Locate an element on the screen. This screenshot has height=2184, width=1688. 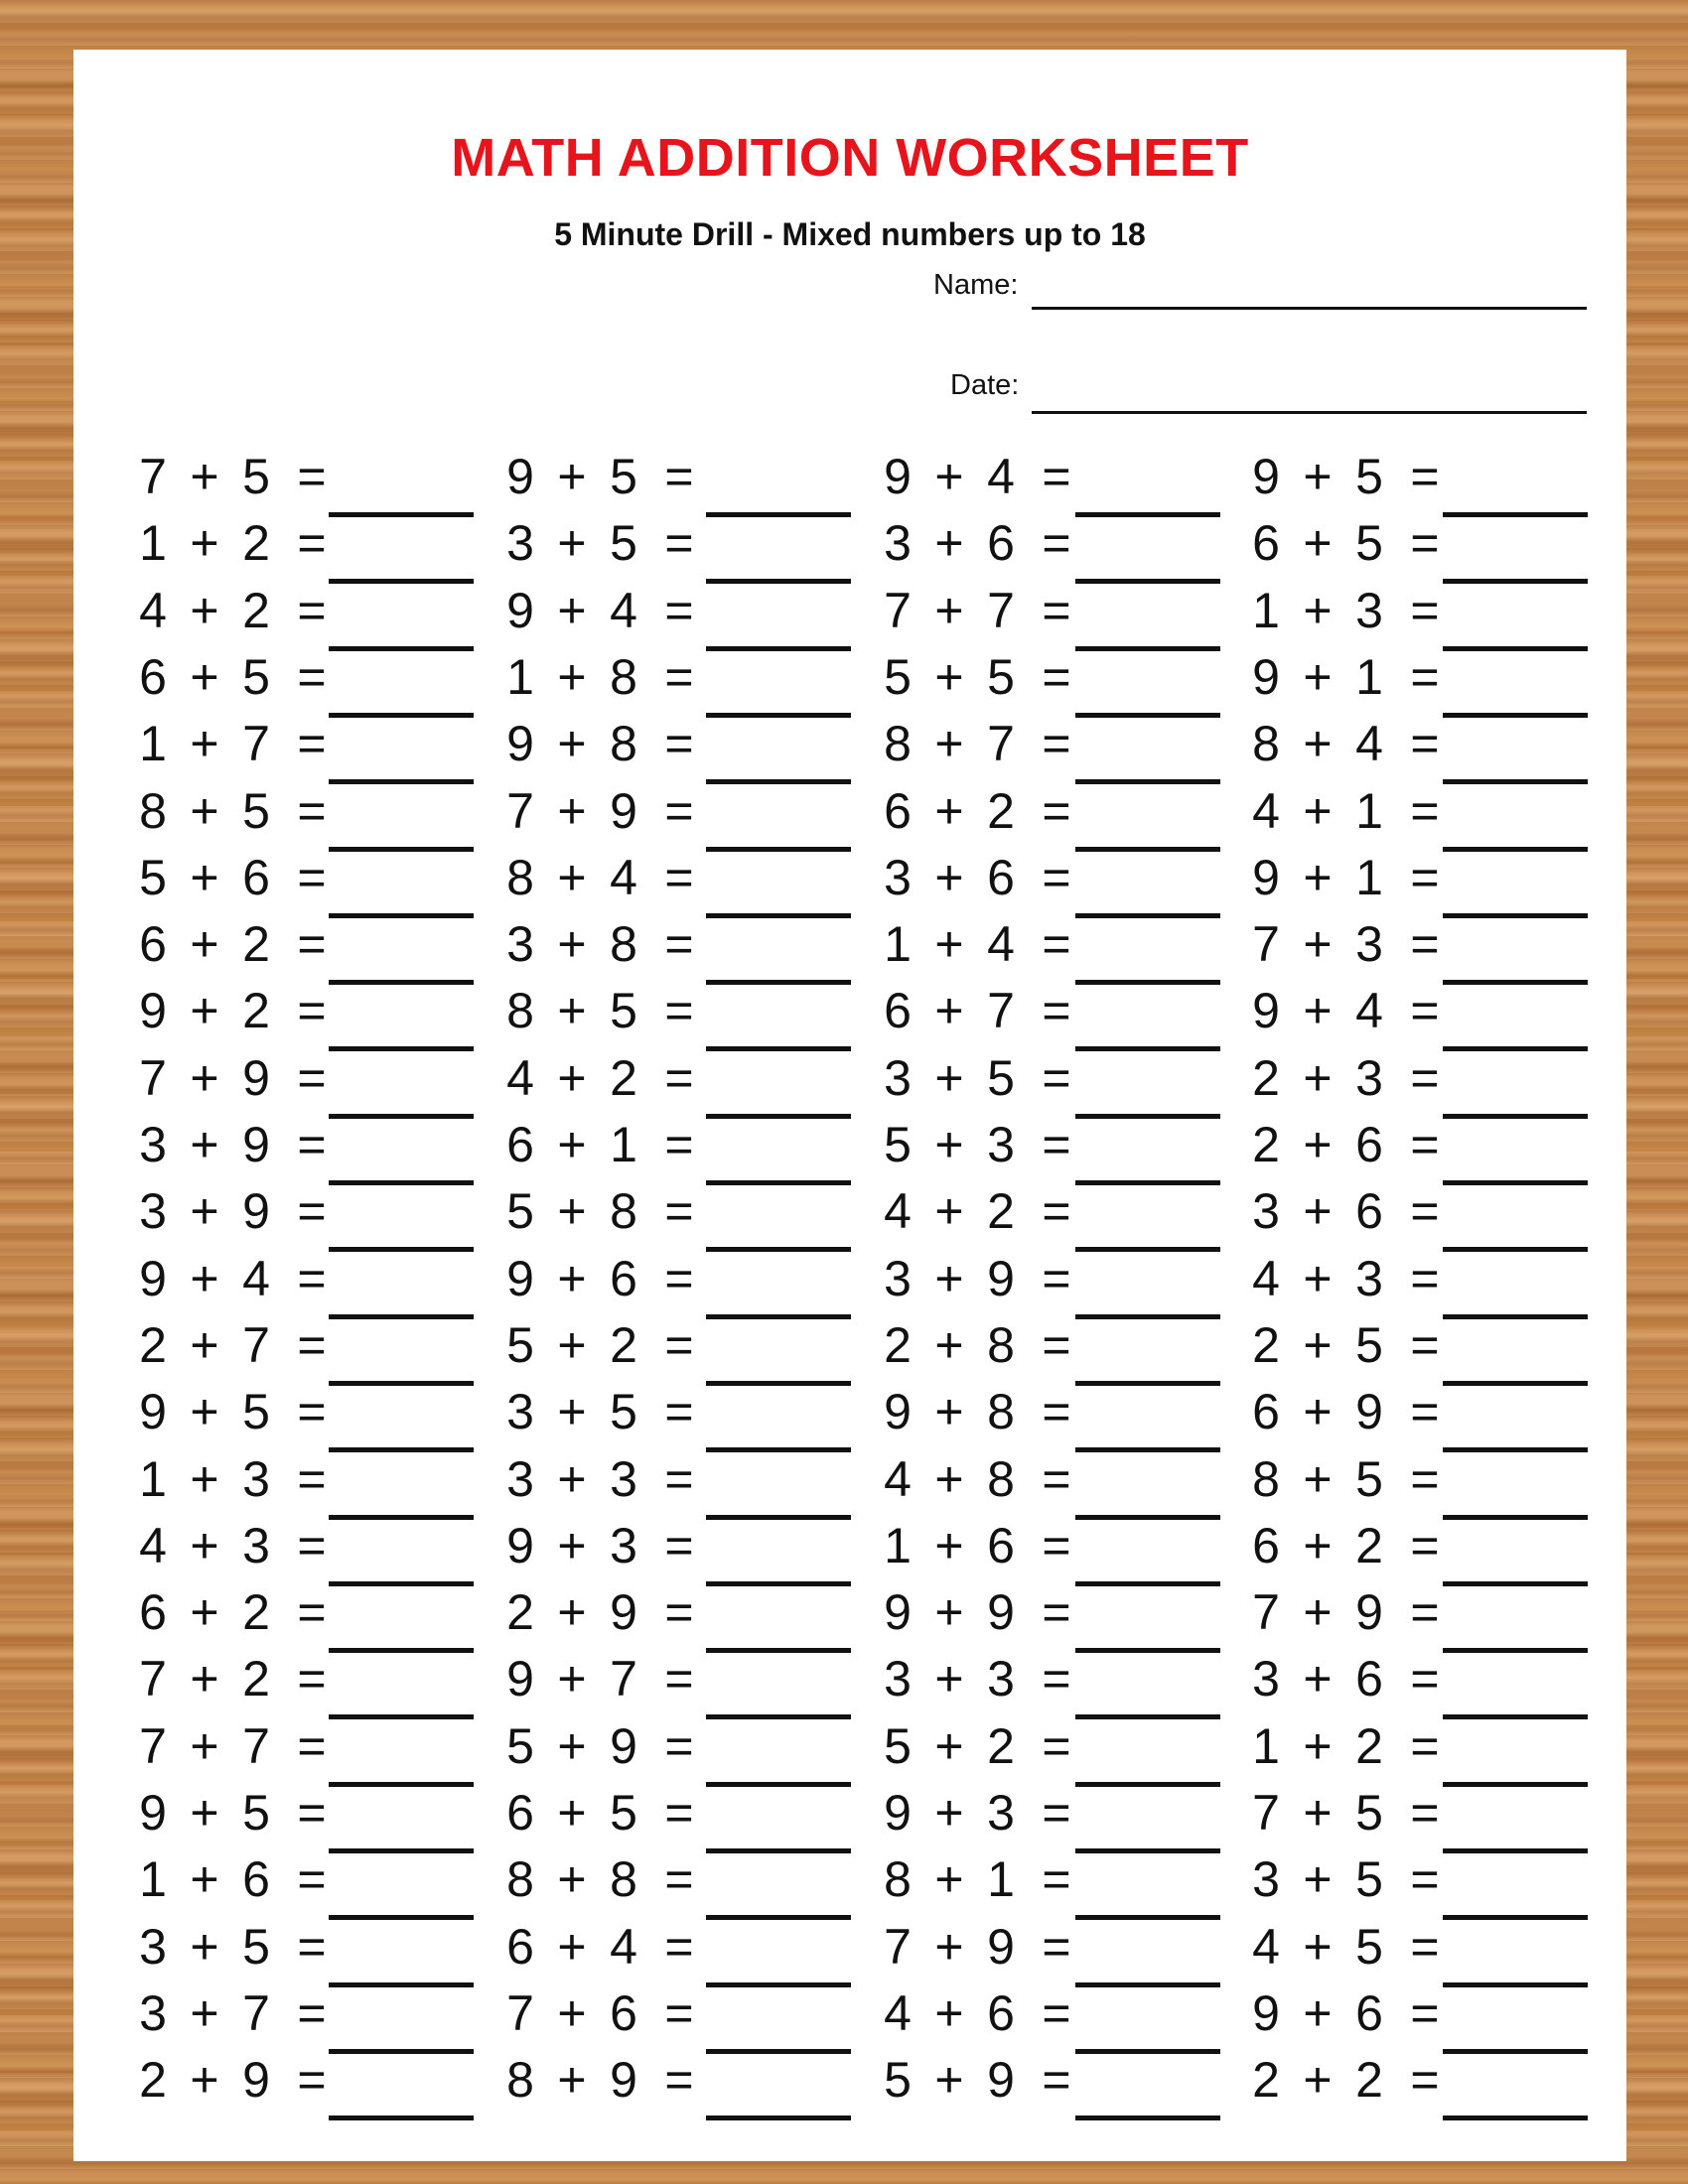
name-field-line is located at coordinates (1309, 308).